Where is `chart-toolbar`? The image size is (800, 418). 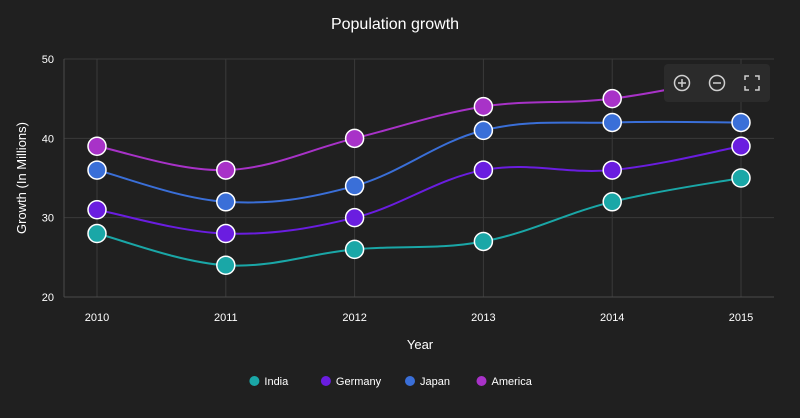 chart-toolbar is located at coordinates (717, 83).